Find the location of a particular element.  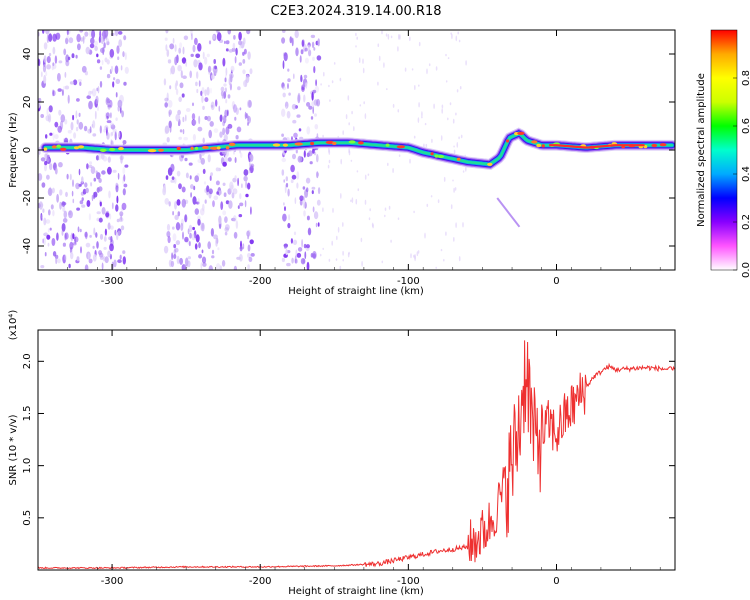

ridge-tail is located at coordinates (508, 212).